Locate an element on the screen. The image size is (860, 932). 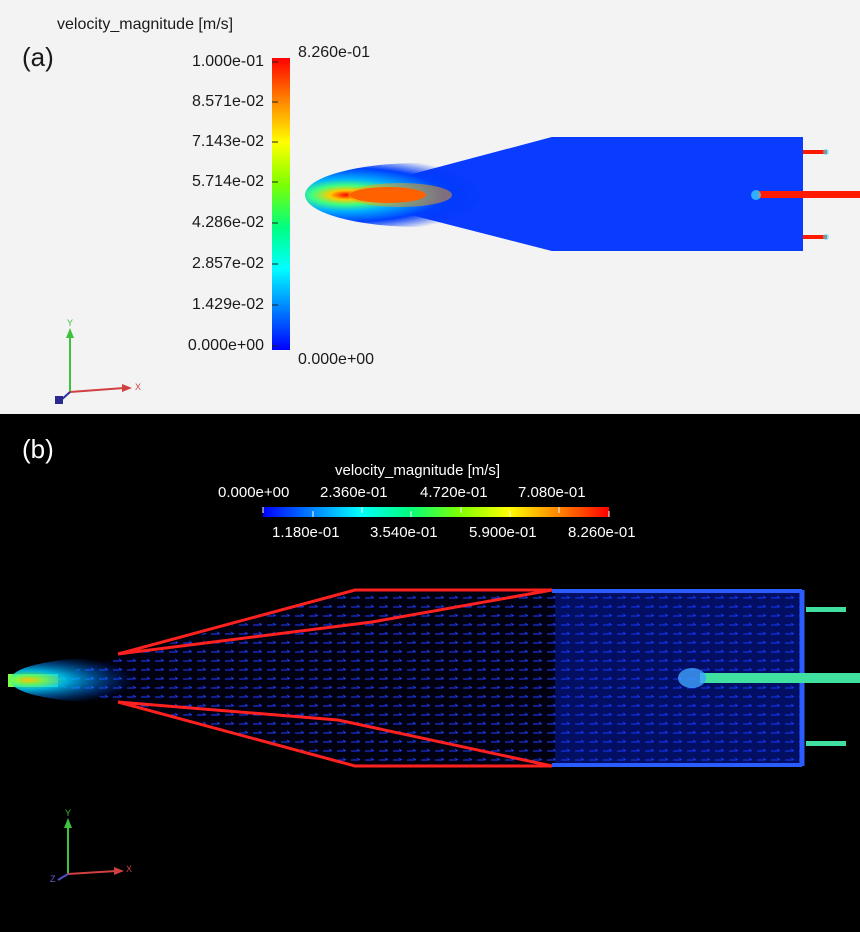
outlet-glow-top-a is located at coordinates (826, 152).